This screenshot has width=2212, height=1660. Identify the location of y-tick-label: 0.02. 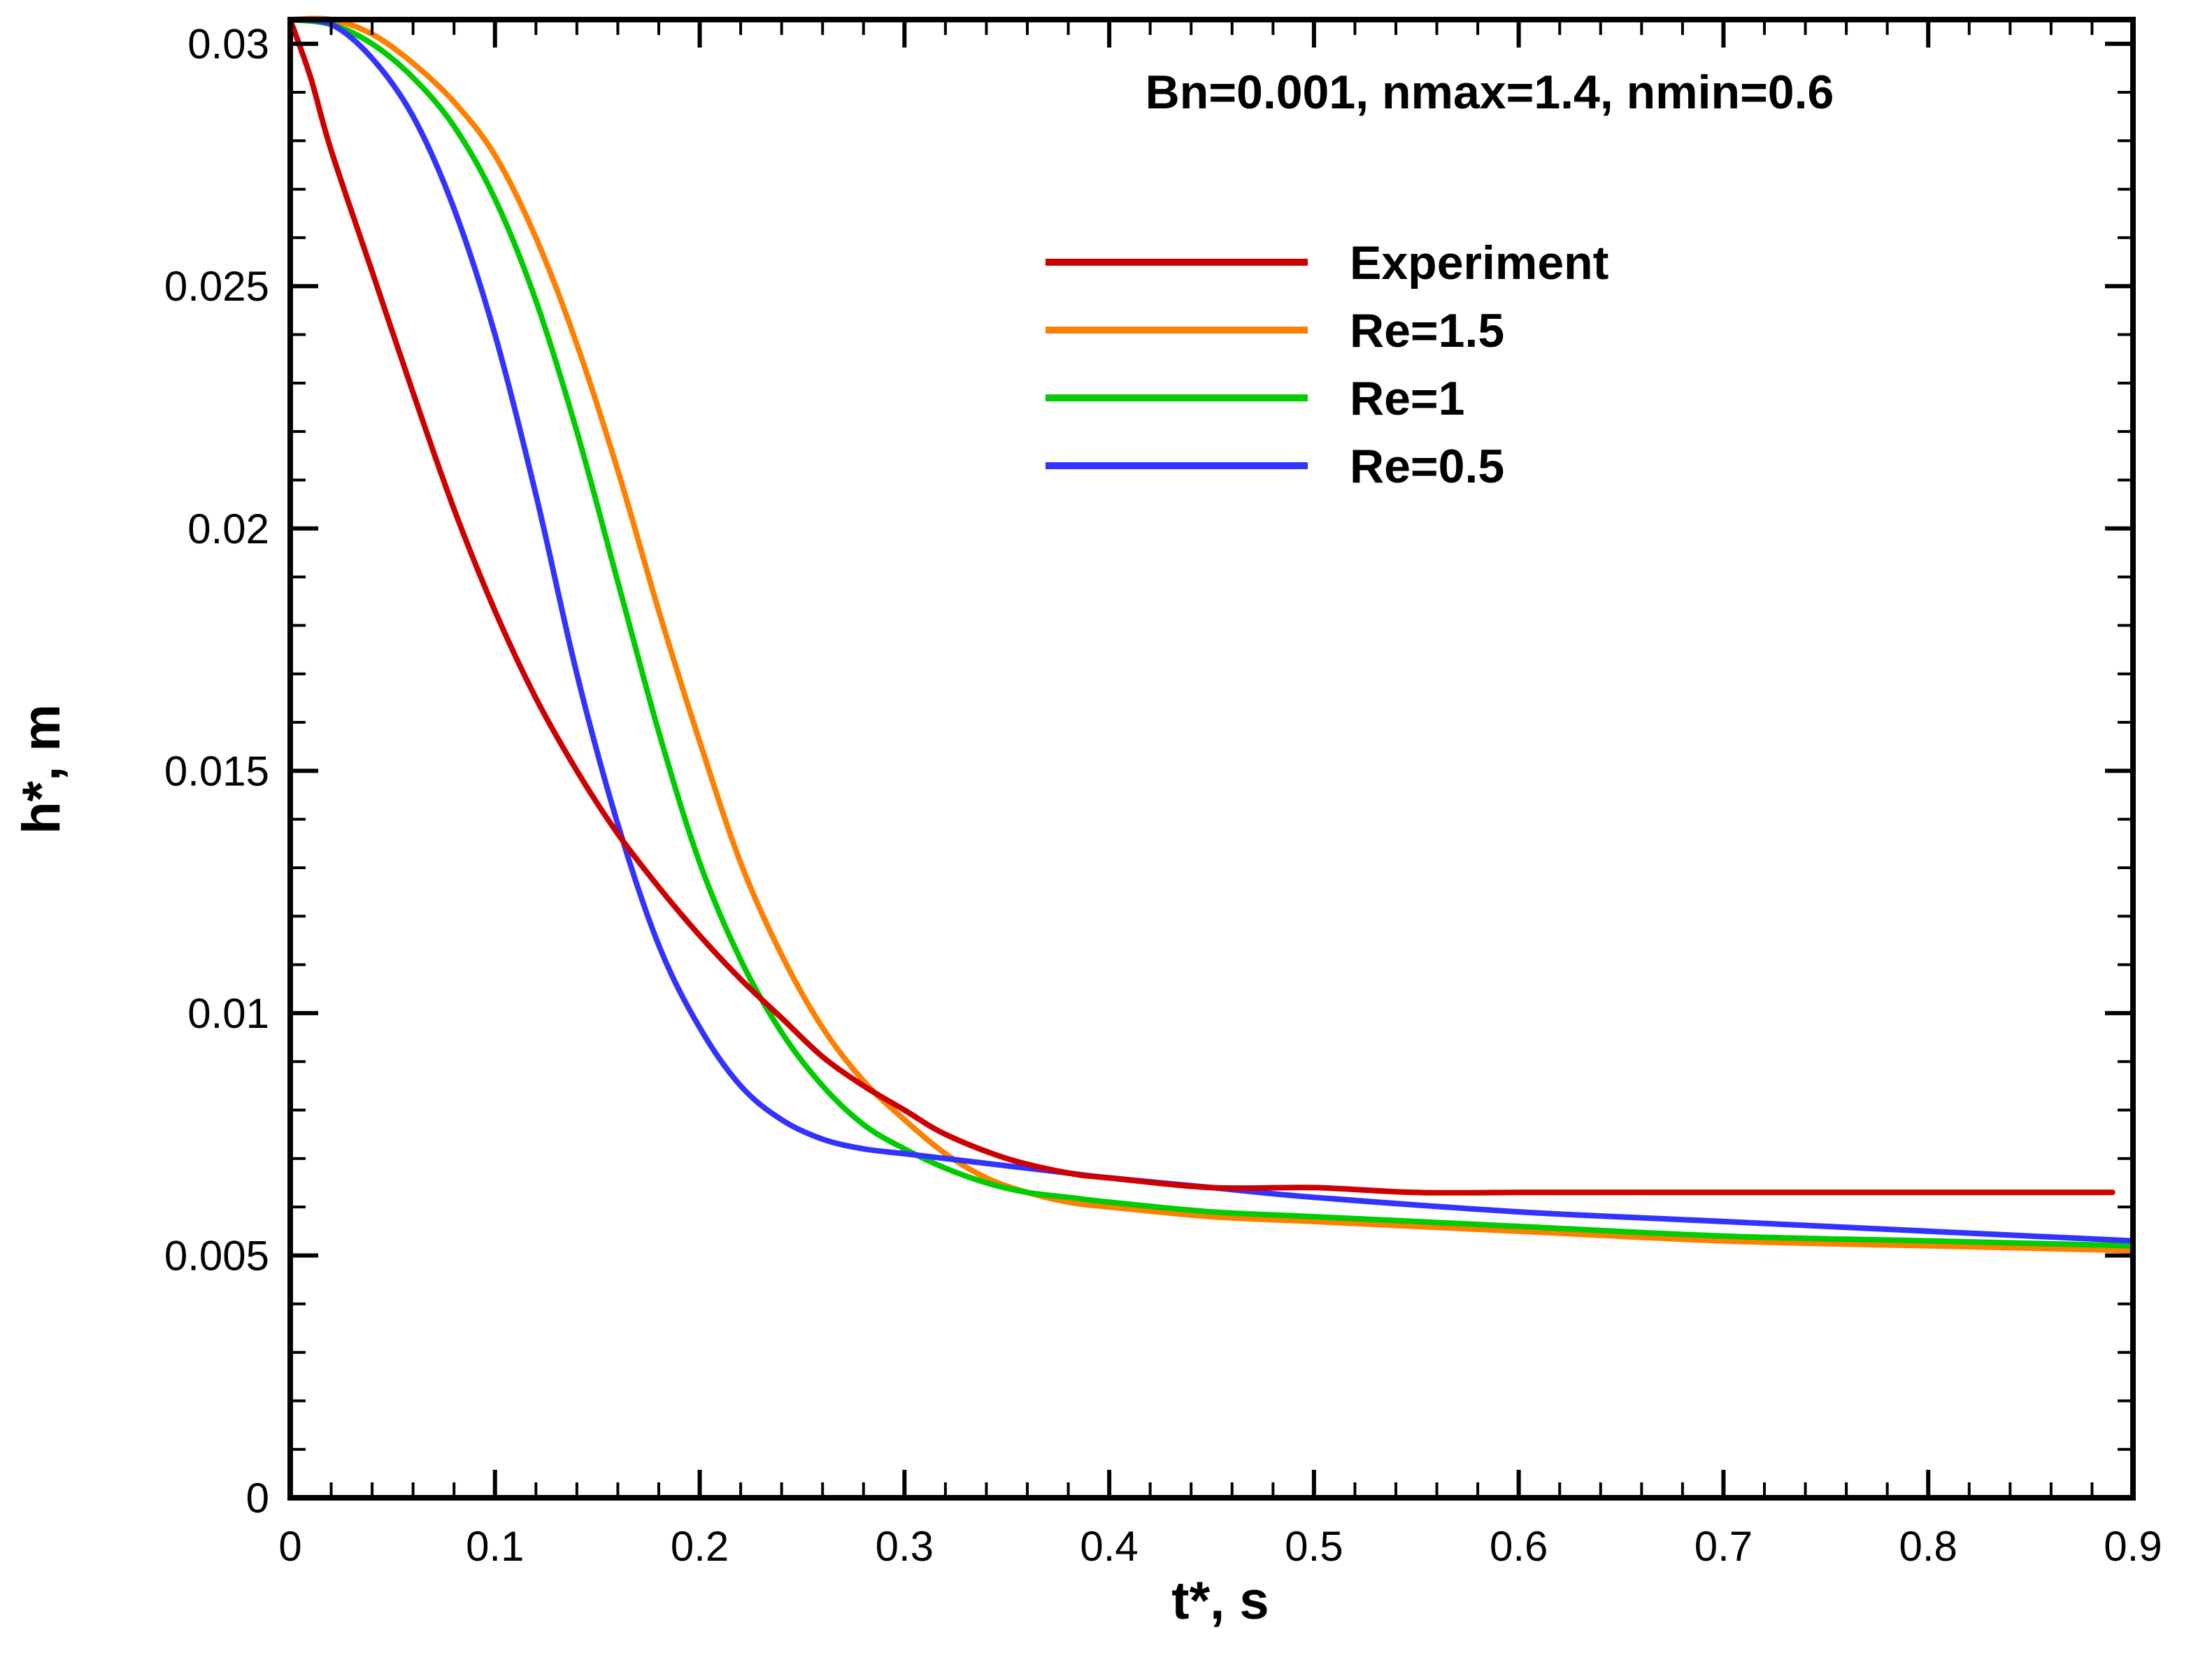
(228, 529).